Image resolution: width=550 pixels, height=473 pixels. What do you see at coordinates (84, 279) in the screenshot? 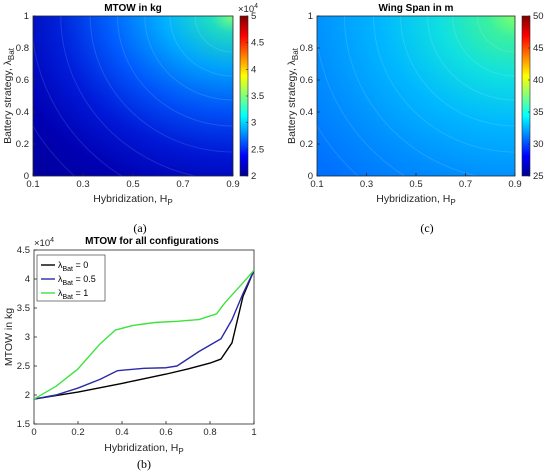
I see `legend-label-rest: = 0.5` at bounding box center [84, 279].